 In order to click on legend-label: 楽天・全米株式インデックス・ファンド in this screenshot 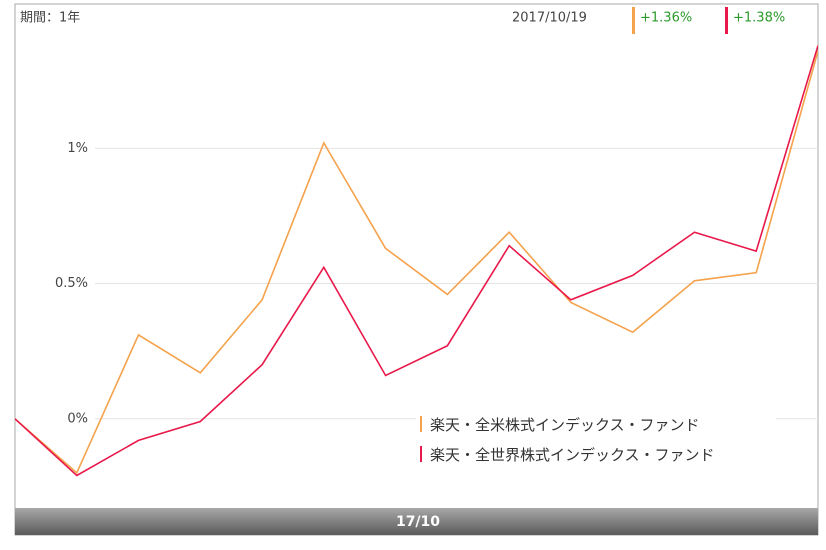, I will do `click(565, 425)`.